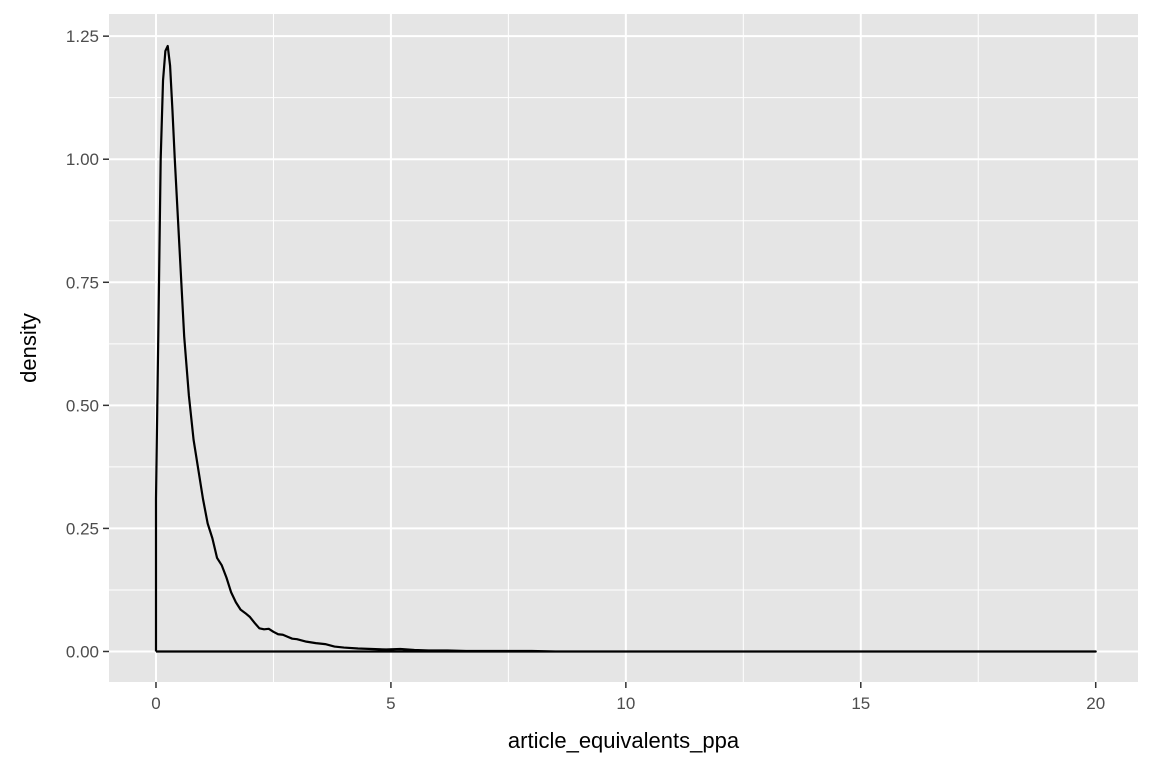 The width and height of the screenshot is (1152, 768). I want to click on y-tick-label: 1.25, so click(82, 36).